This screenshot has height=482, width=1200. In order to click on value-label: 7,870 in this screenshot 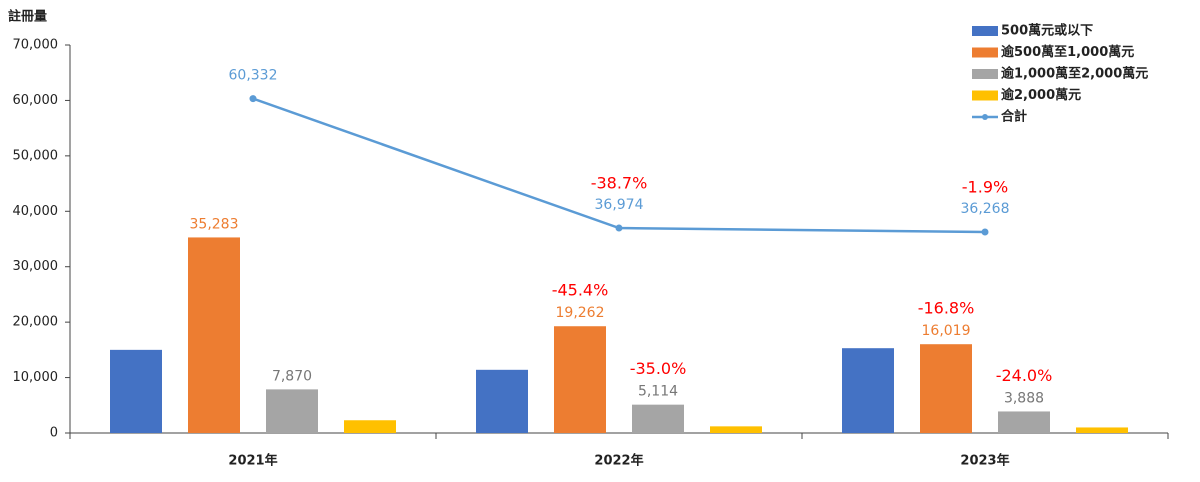, I will do `click(292, 376)`.